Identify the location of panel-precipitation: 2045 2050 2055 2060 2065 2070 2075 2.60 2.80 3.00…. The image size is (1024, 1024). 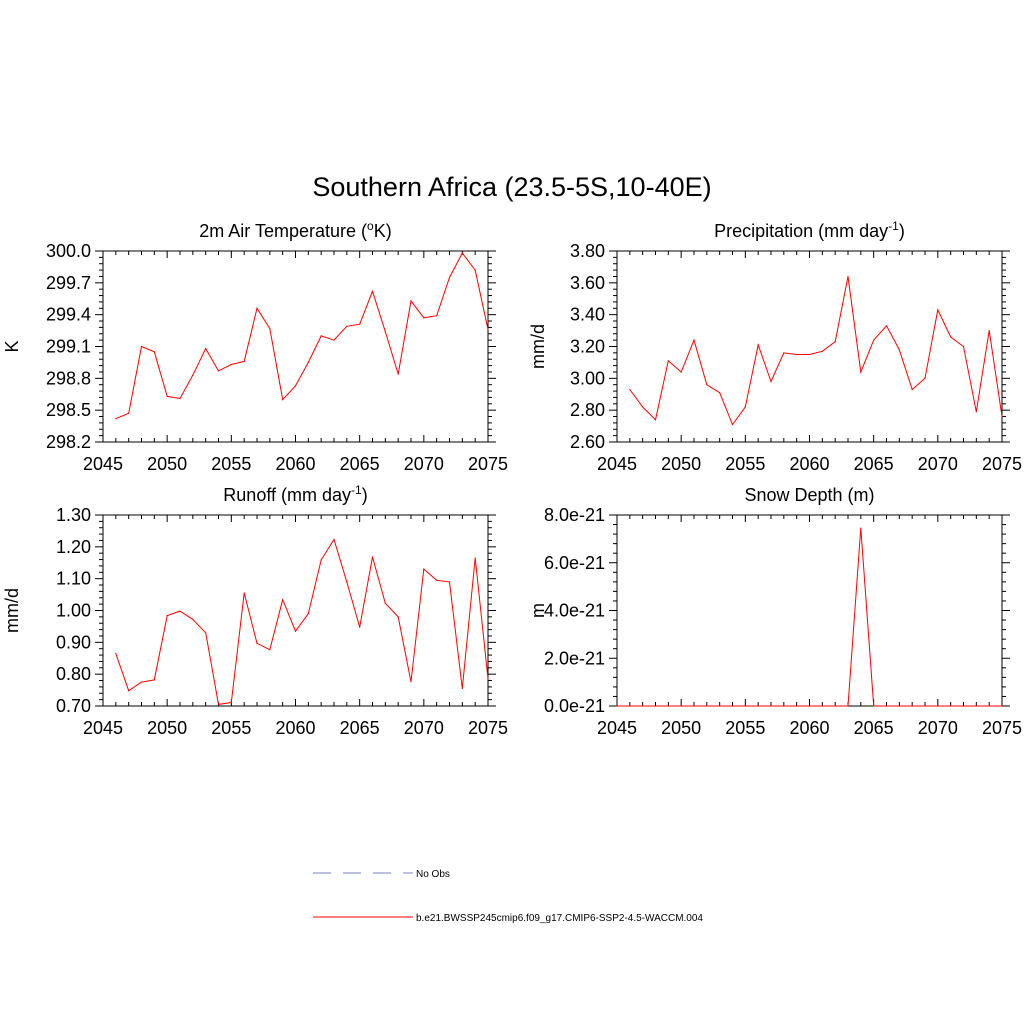
(775, 346).